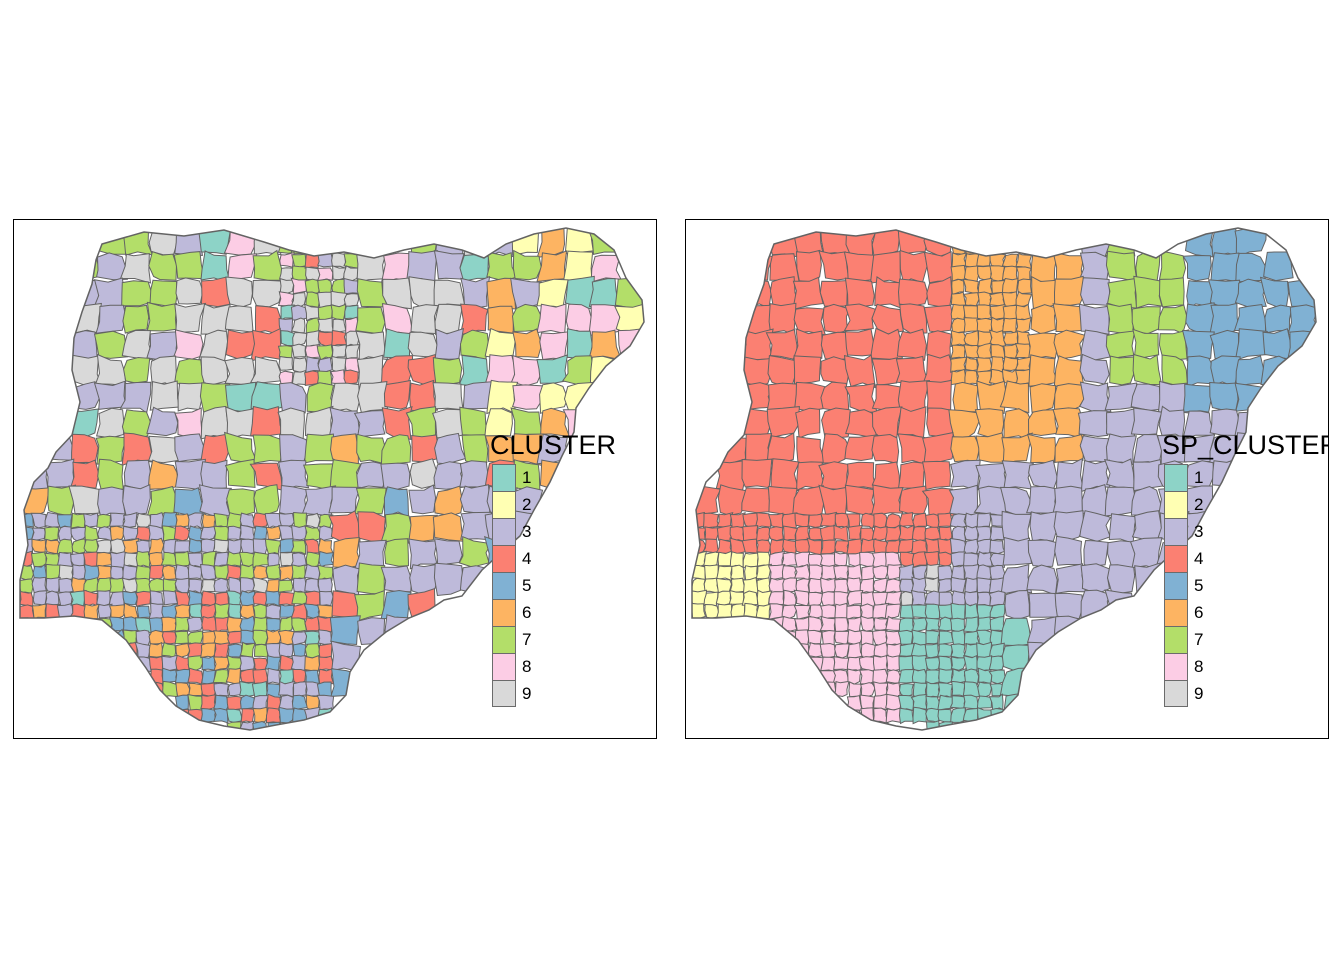 This screenshot has width=1344, height=960. I want to click on legend-title: CLUSTER, so click(553, 445).